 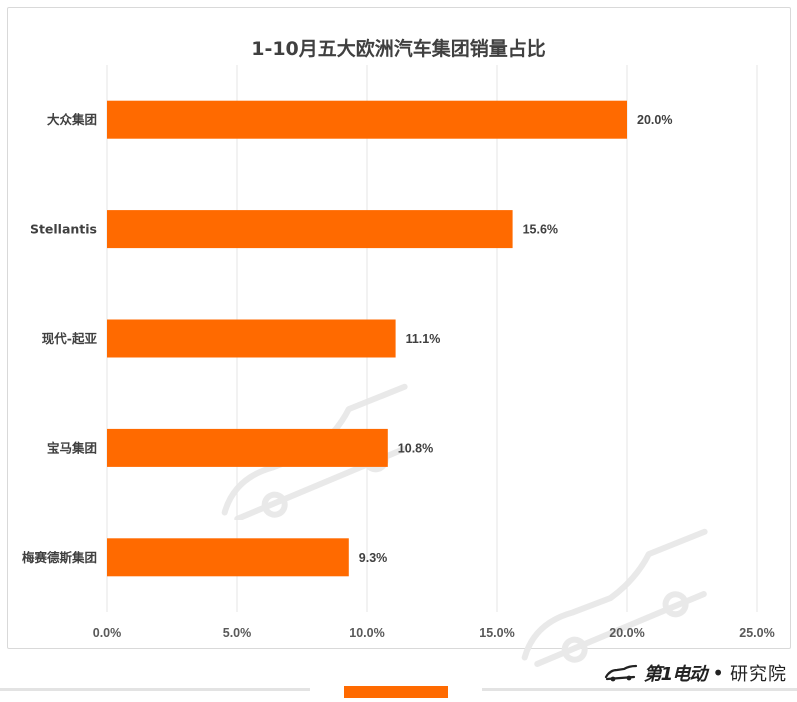 I want to click on footer-accent-bar, so click(x=396, y=692).